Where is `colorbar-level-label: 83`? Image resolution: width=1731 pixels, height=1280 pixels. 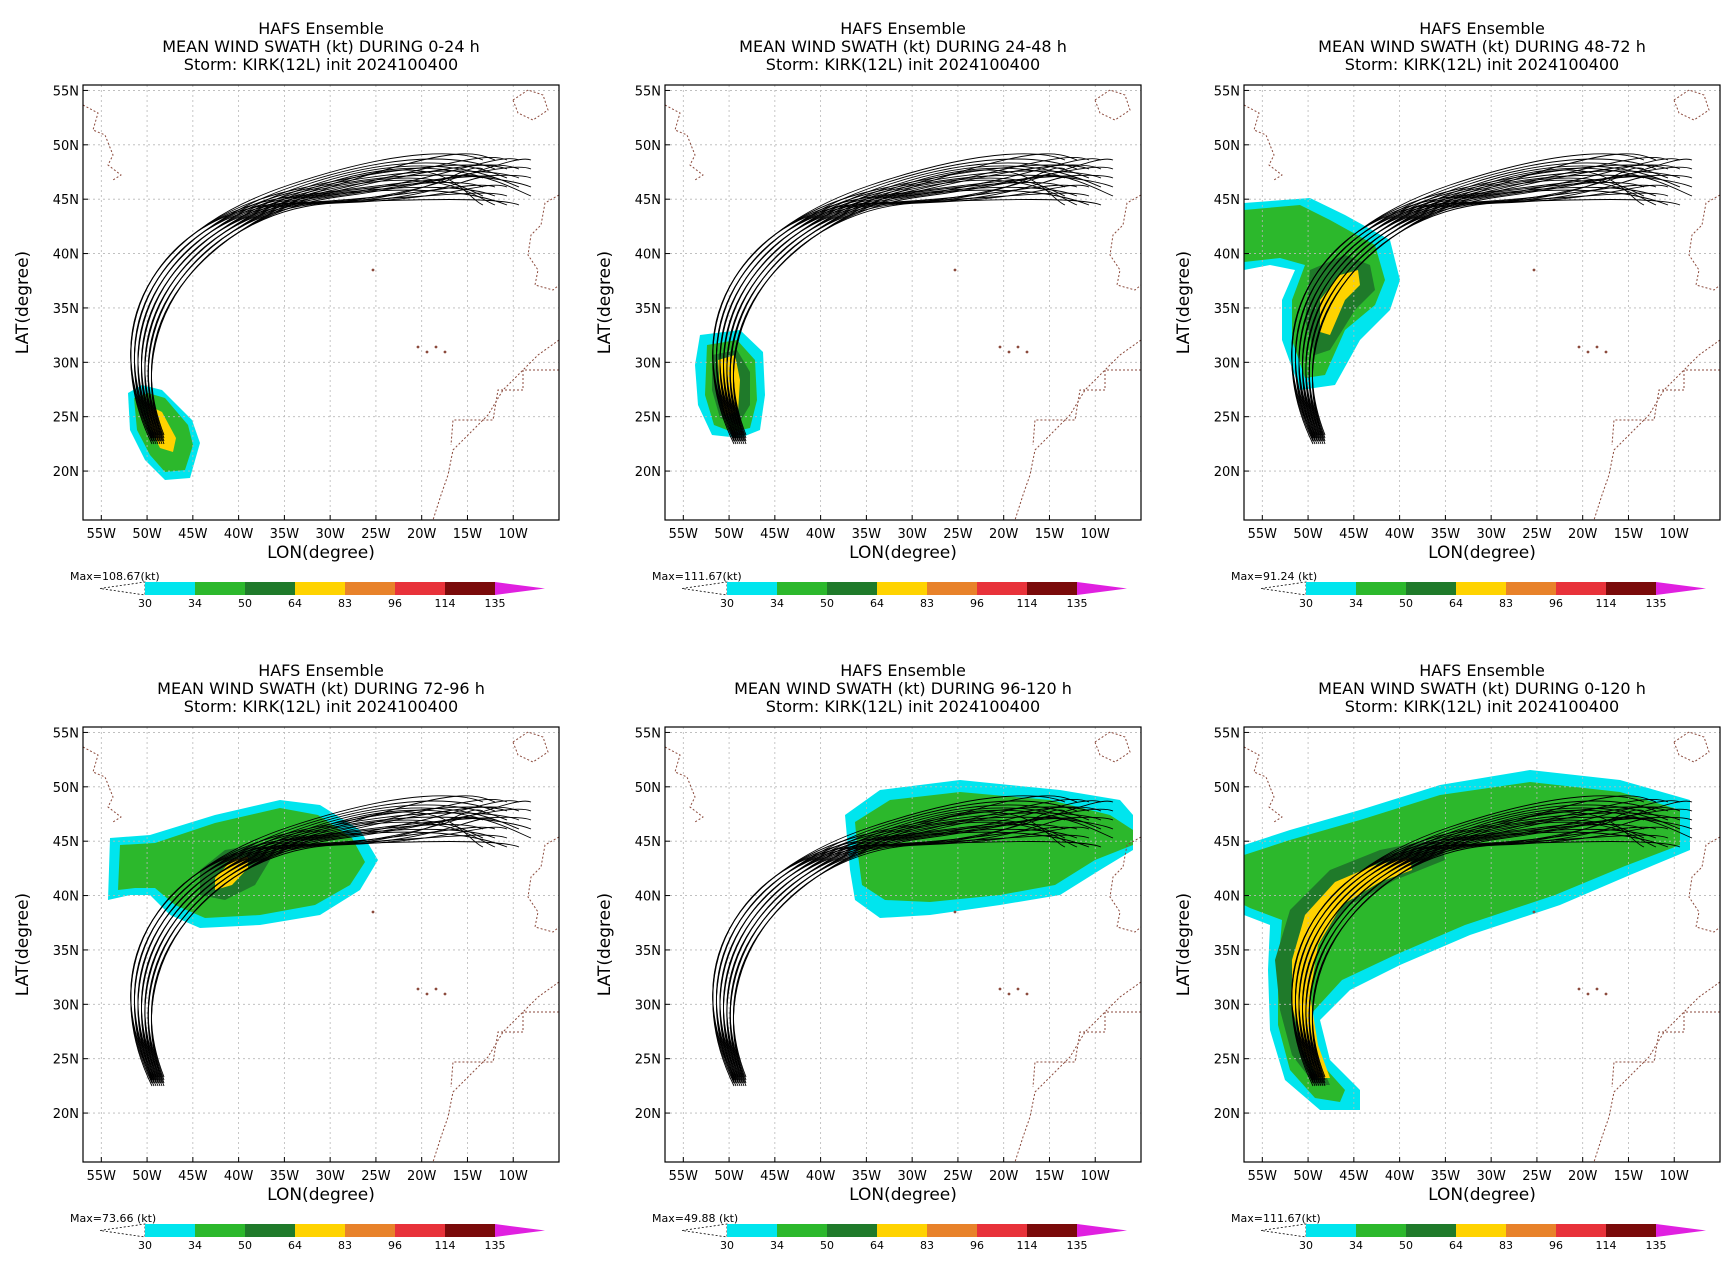 colorbar-level-label: 83 is located at coordinates (1506, 1245).